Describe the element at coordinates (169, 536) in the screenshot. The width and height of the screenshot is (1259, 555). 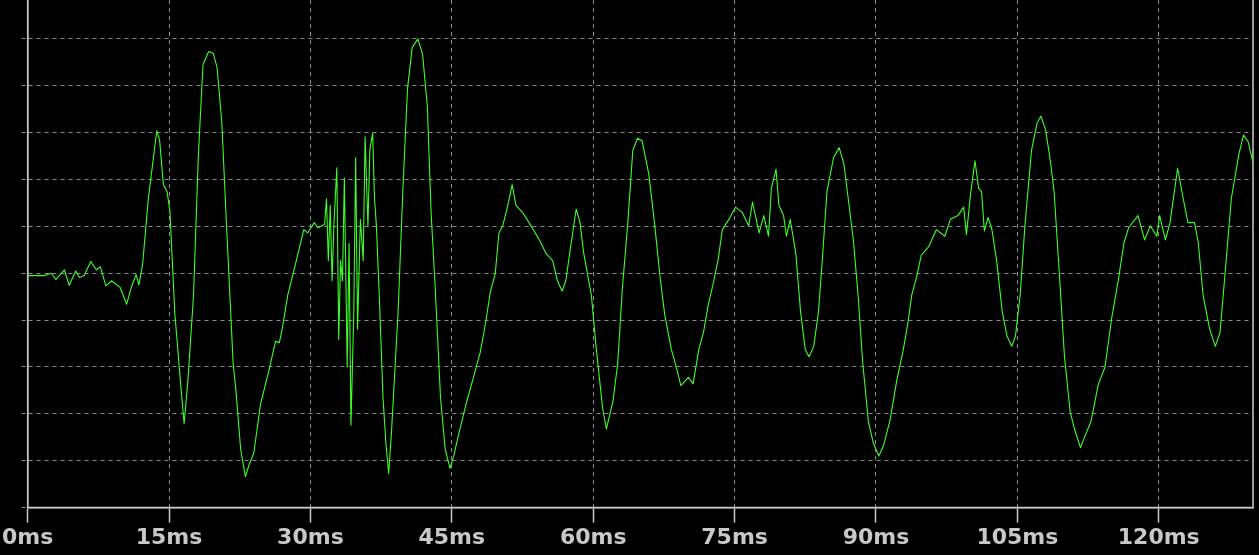
I see `x-tick-label: 15ms` at that location.